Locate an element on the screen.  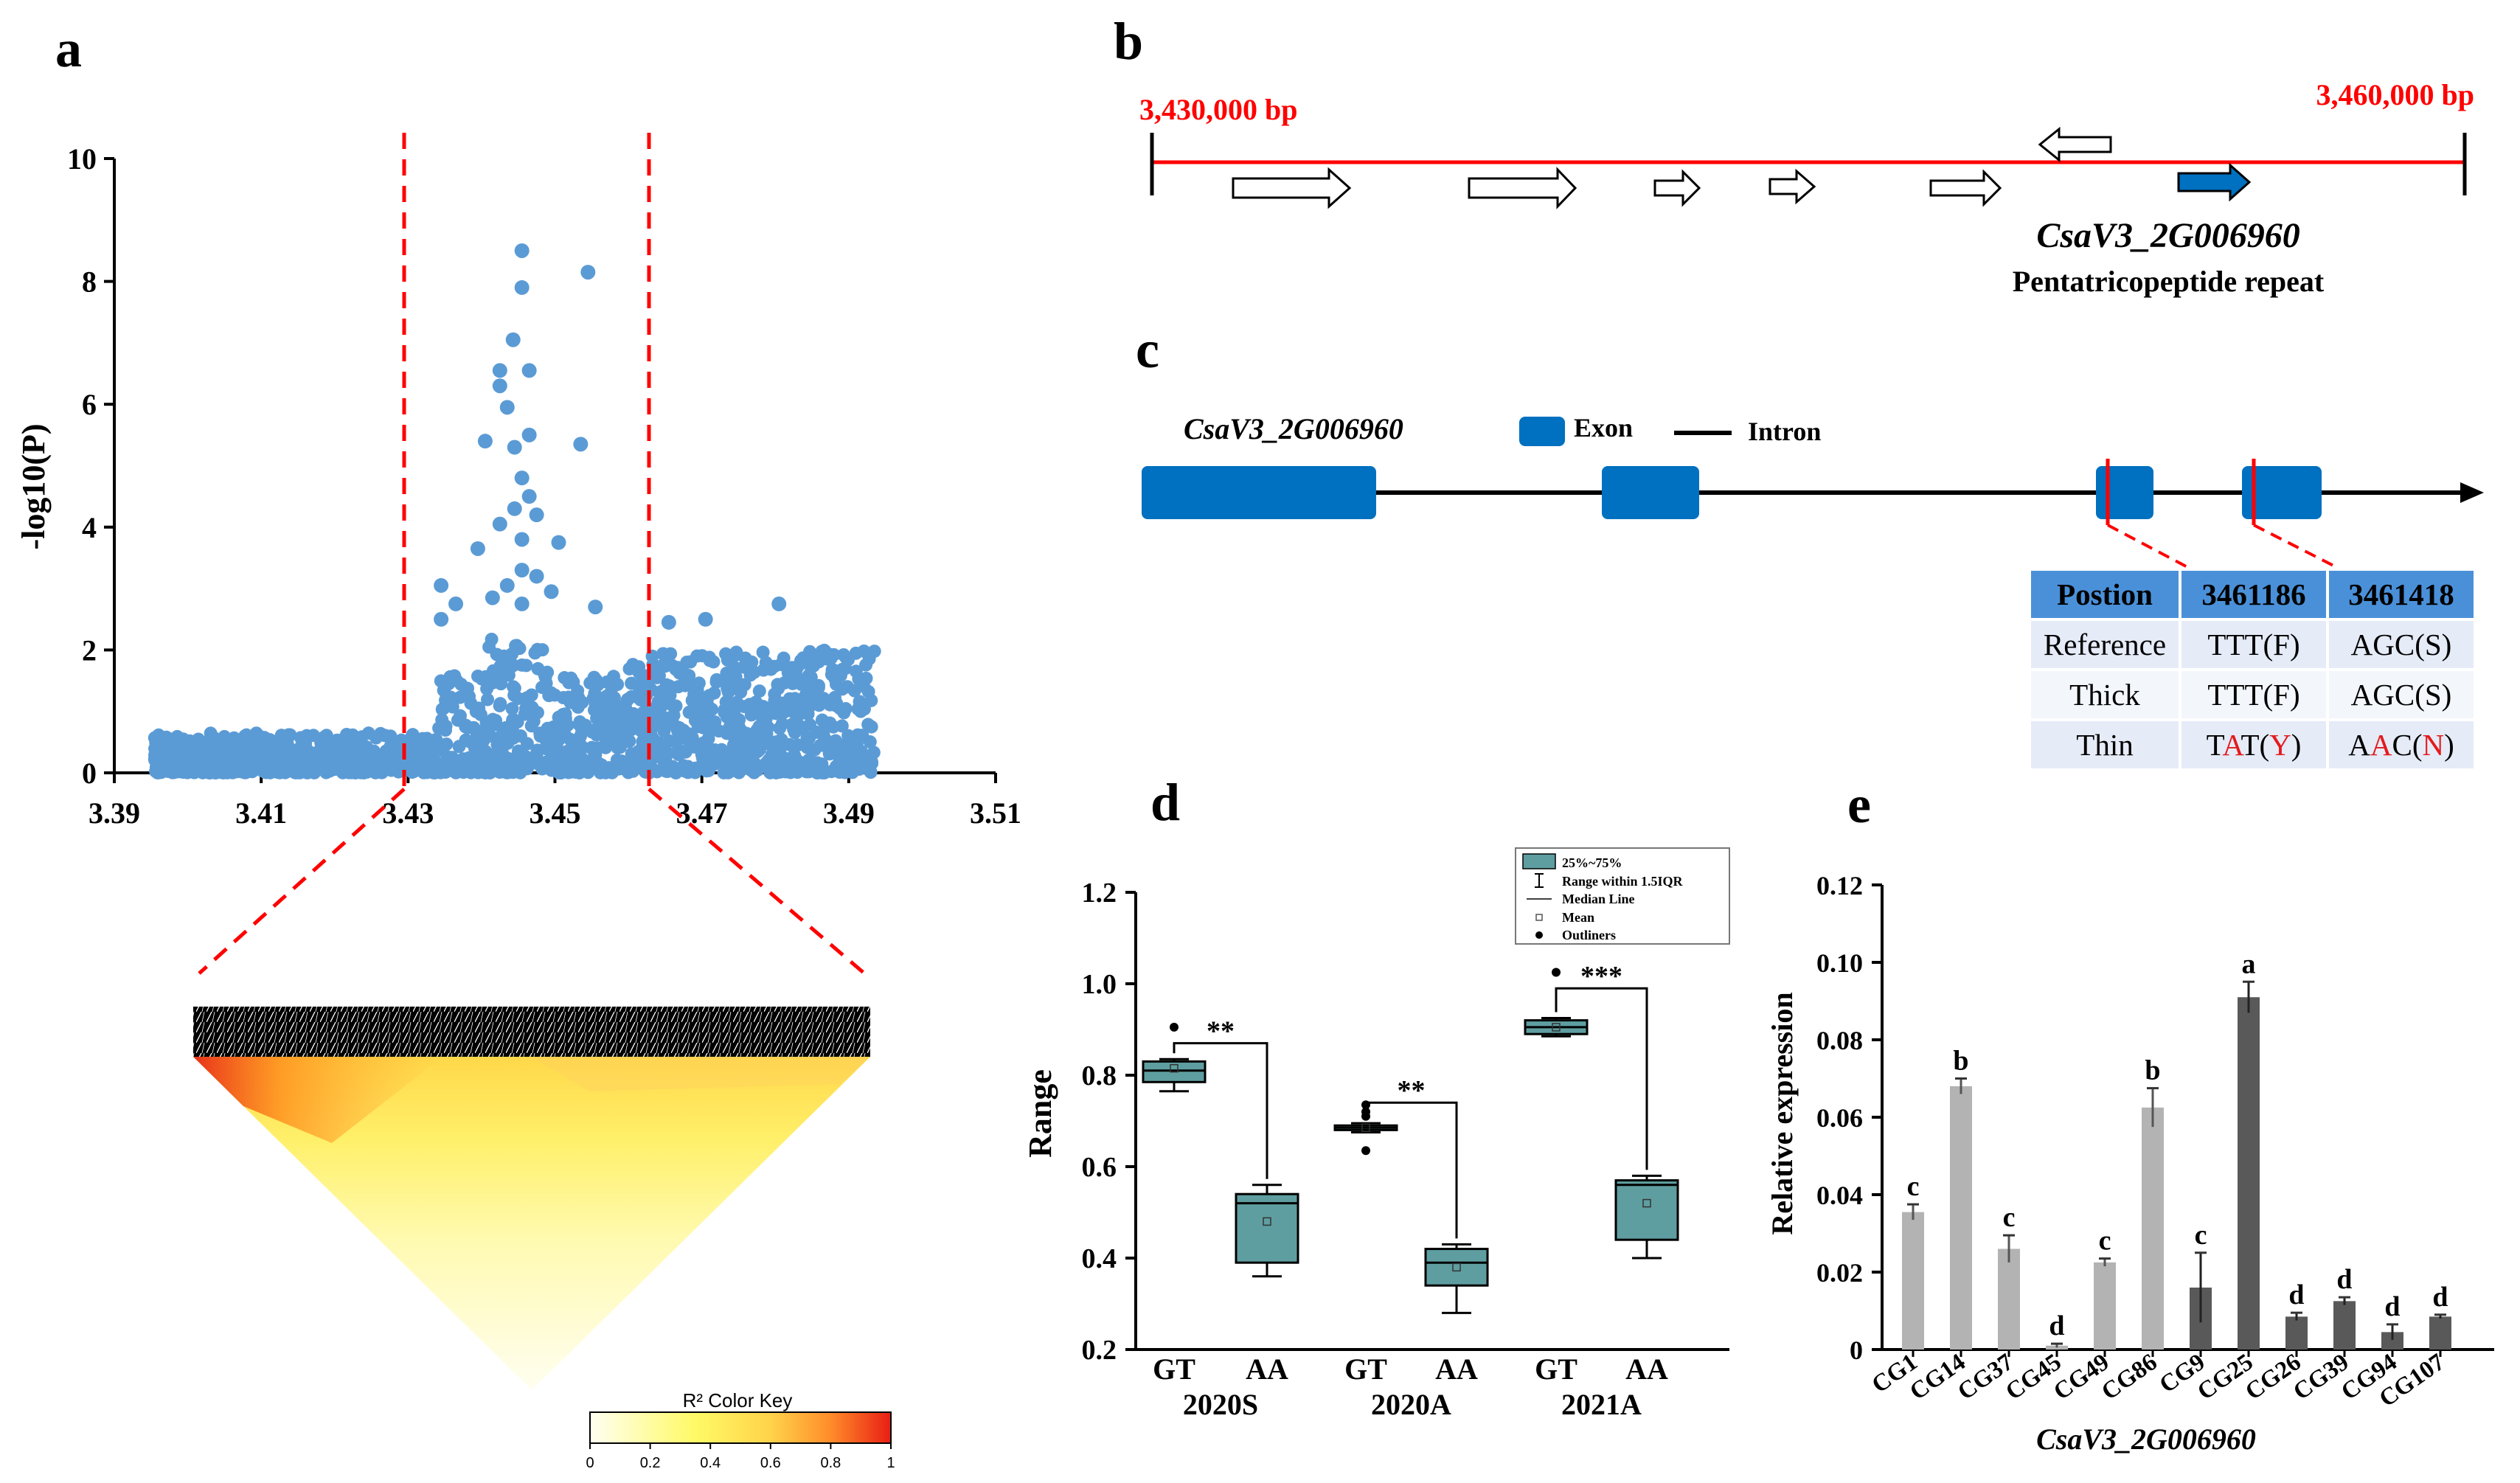
panel-label-e: e is located at coordinates (1859, 805).